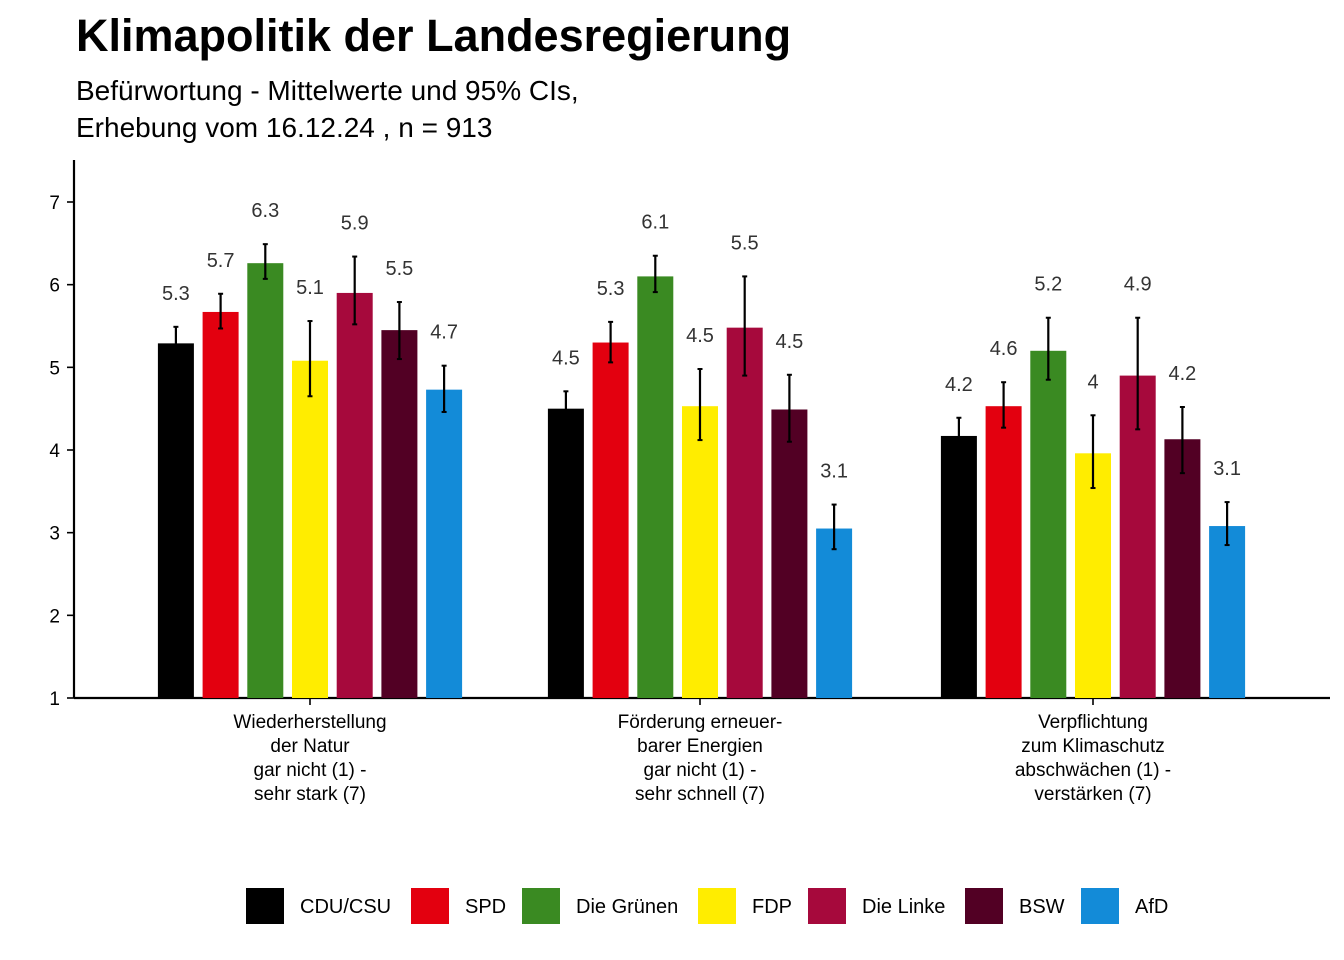 The image size is (1344, 960). What do you see at coordinates (485, 907) in the screenshot?
I see `legend-label: SPD` at bounding box center [485, 907].